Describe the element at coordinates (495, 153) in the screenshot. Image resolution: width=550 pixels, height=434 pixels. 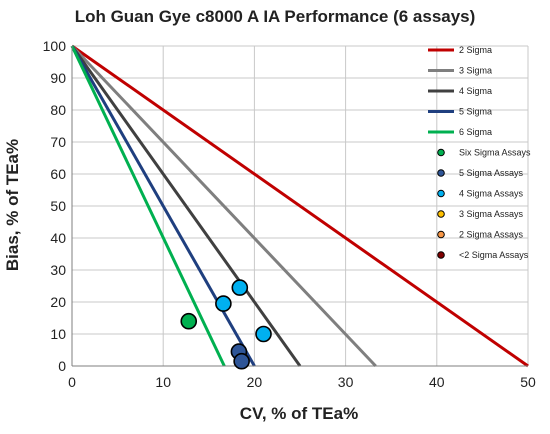
I see `legend-label: Six Sigma Assays` at that location.